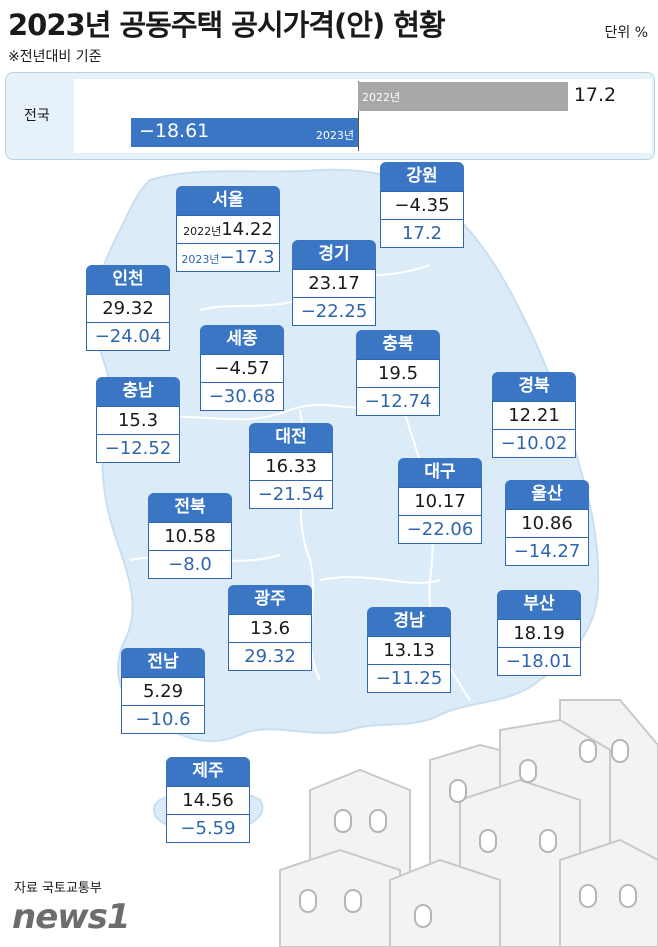  What do you see at coordinates (534, 444) in the screenshot?
I see `value-2023: −10.02` at bounding box center [534, 444].